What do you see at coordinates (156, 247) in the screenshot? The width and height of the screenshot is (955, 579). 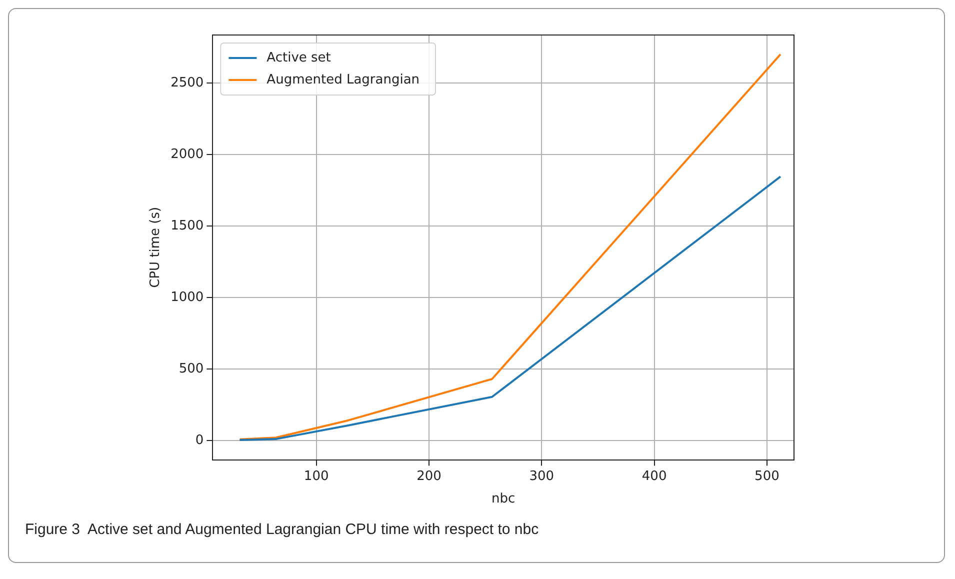 I see `y-axis-title: CPU time (s)` at bounding box center [156, 247].